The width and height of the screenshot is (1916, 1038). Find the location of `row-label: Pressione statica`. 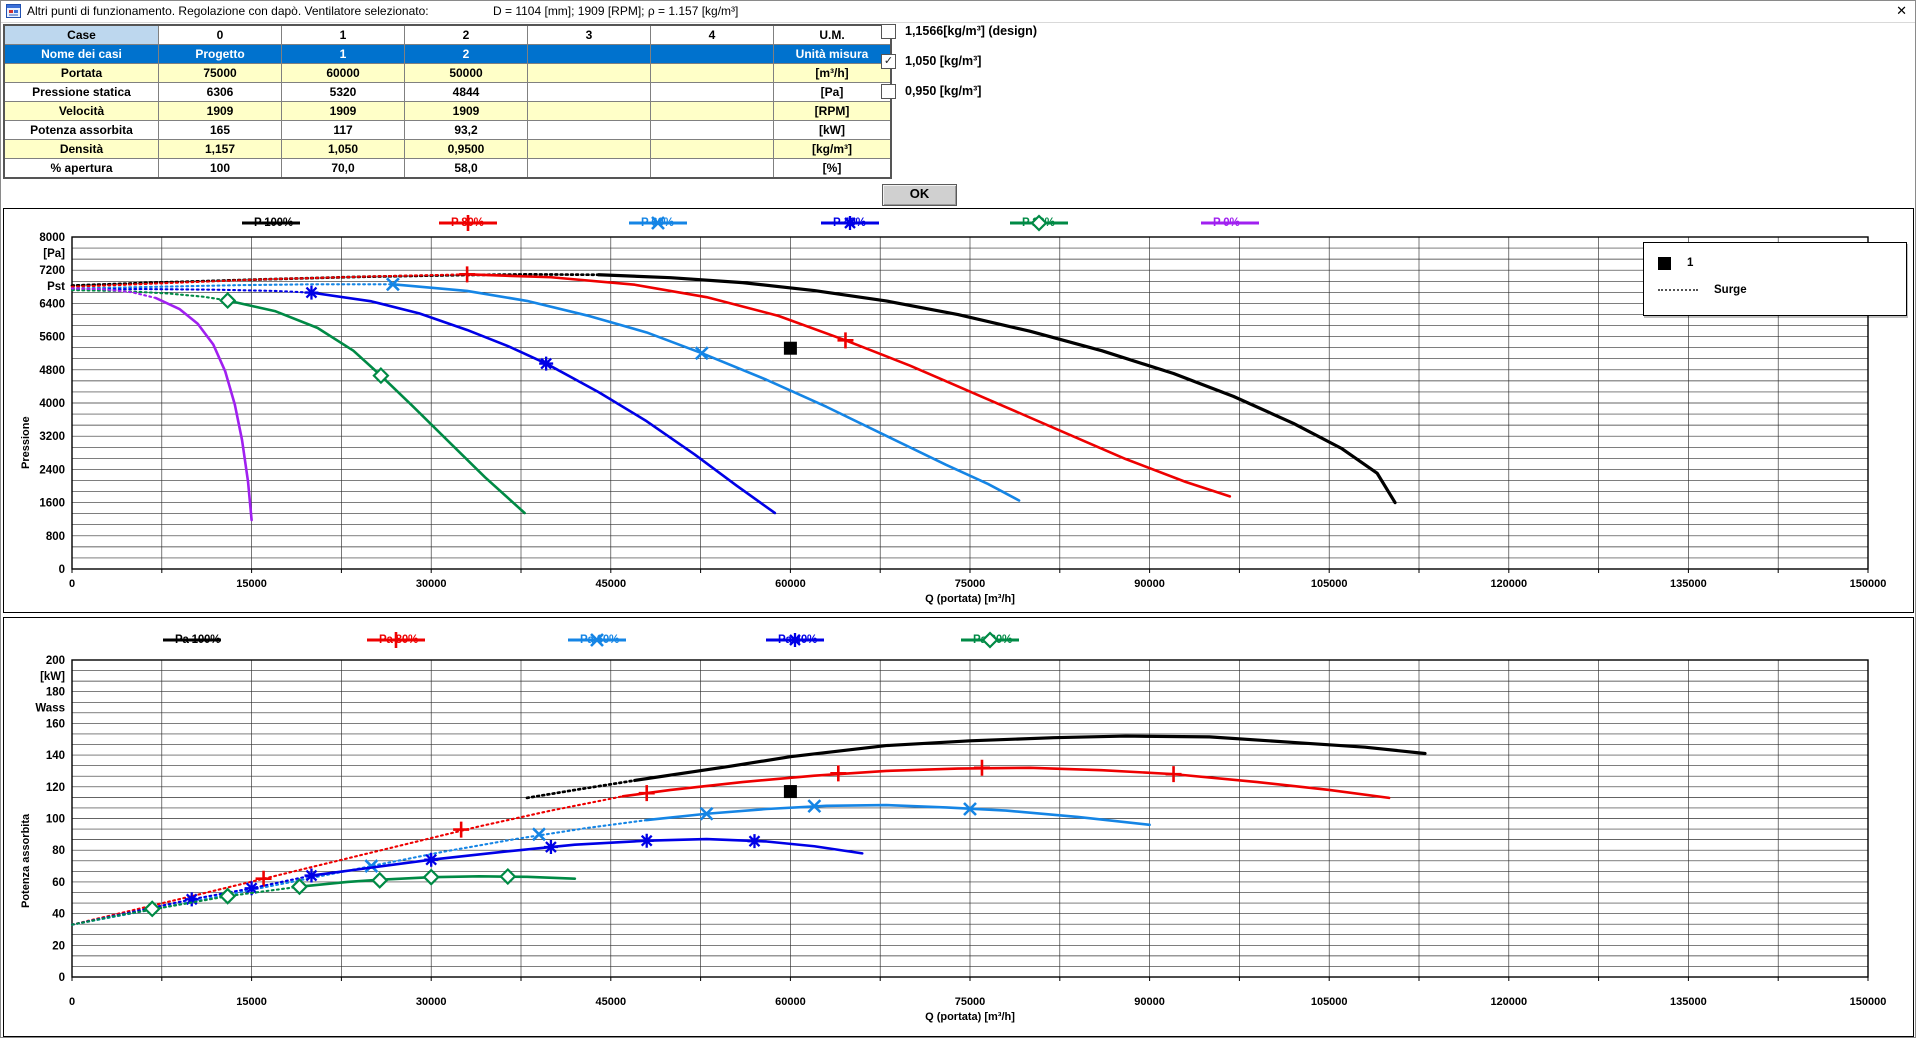

row-label: Pressione statica is located at coordinates (81, 92).